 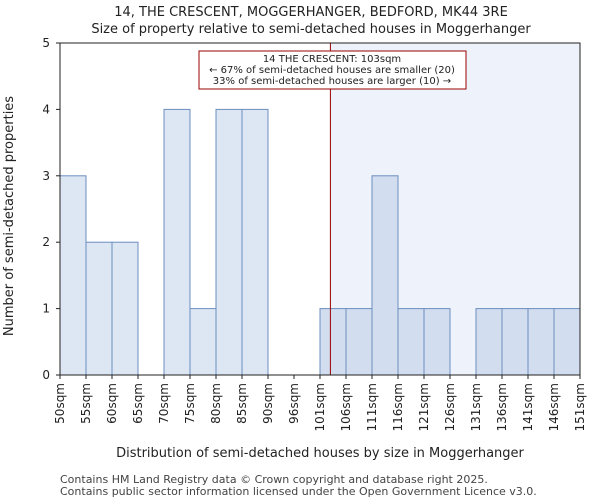 What do you see at coordinates (424, 407) in the screenshot?
I see `x-tick-label: 121sqm` at bounding box center [424, 407].